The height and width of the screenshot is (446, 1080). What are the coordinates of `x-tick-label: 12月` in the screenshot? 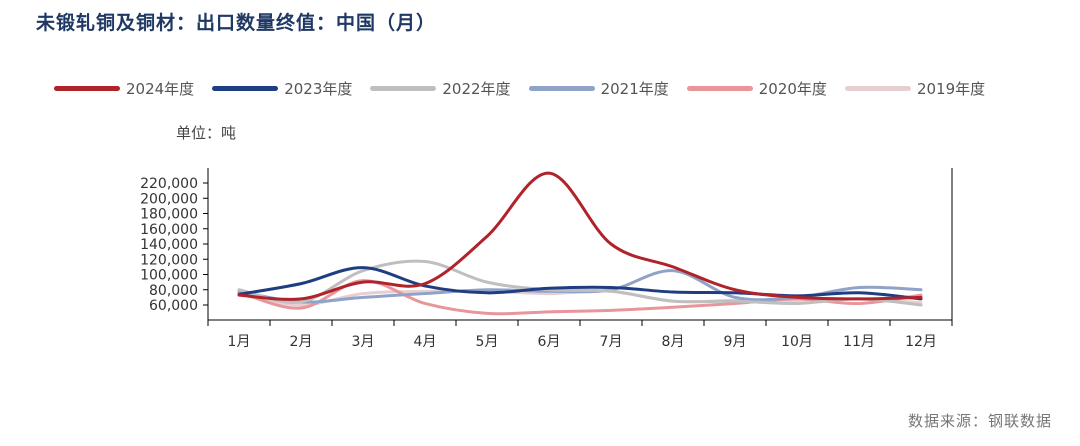 It's located at (921, 342).